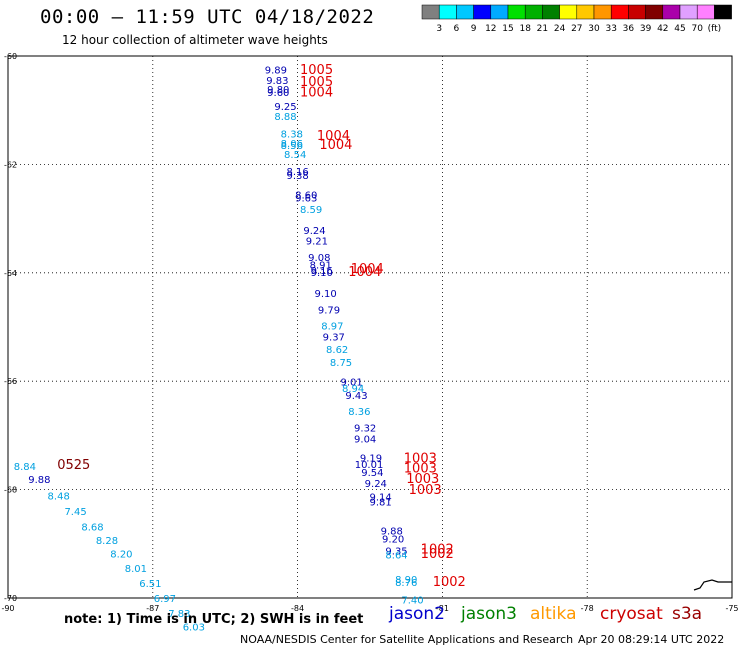  Describe the element at coordinates (332, 327) in the screenshot. I see `wave-height-label: 8.97` at that location.